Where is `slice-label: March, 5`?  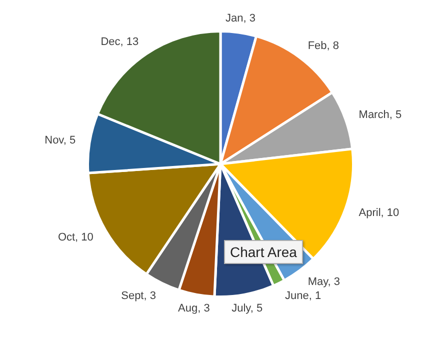 slice-label: March, 5 is located at coordinates (380, 114).